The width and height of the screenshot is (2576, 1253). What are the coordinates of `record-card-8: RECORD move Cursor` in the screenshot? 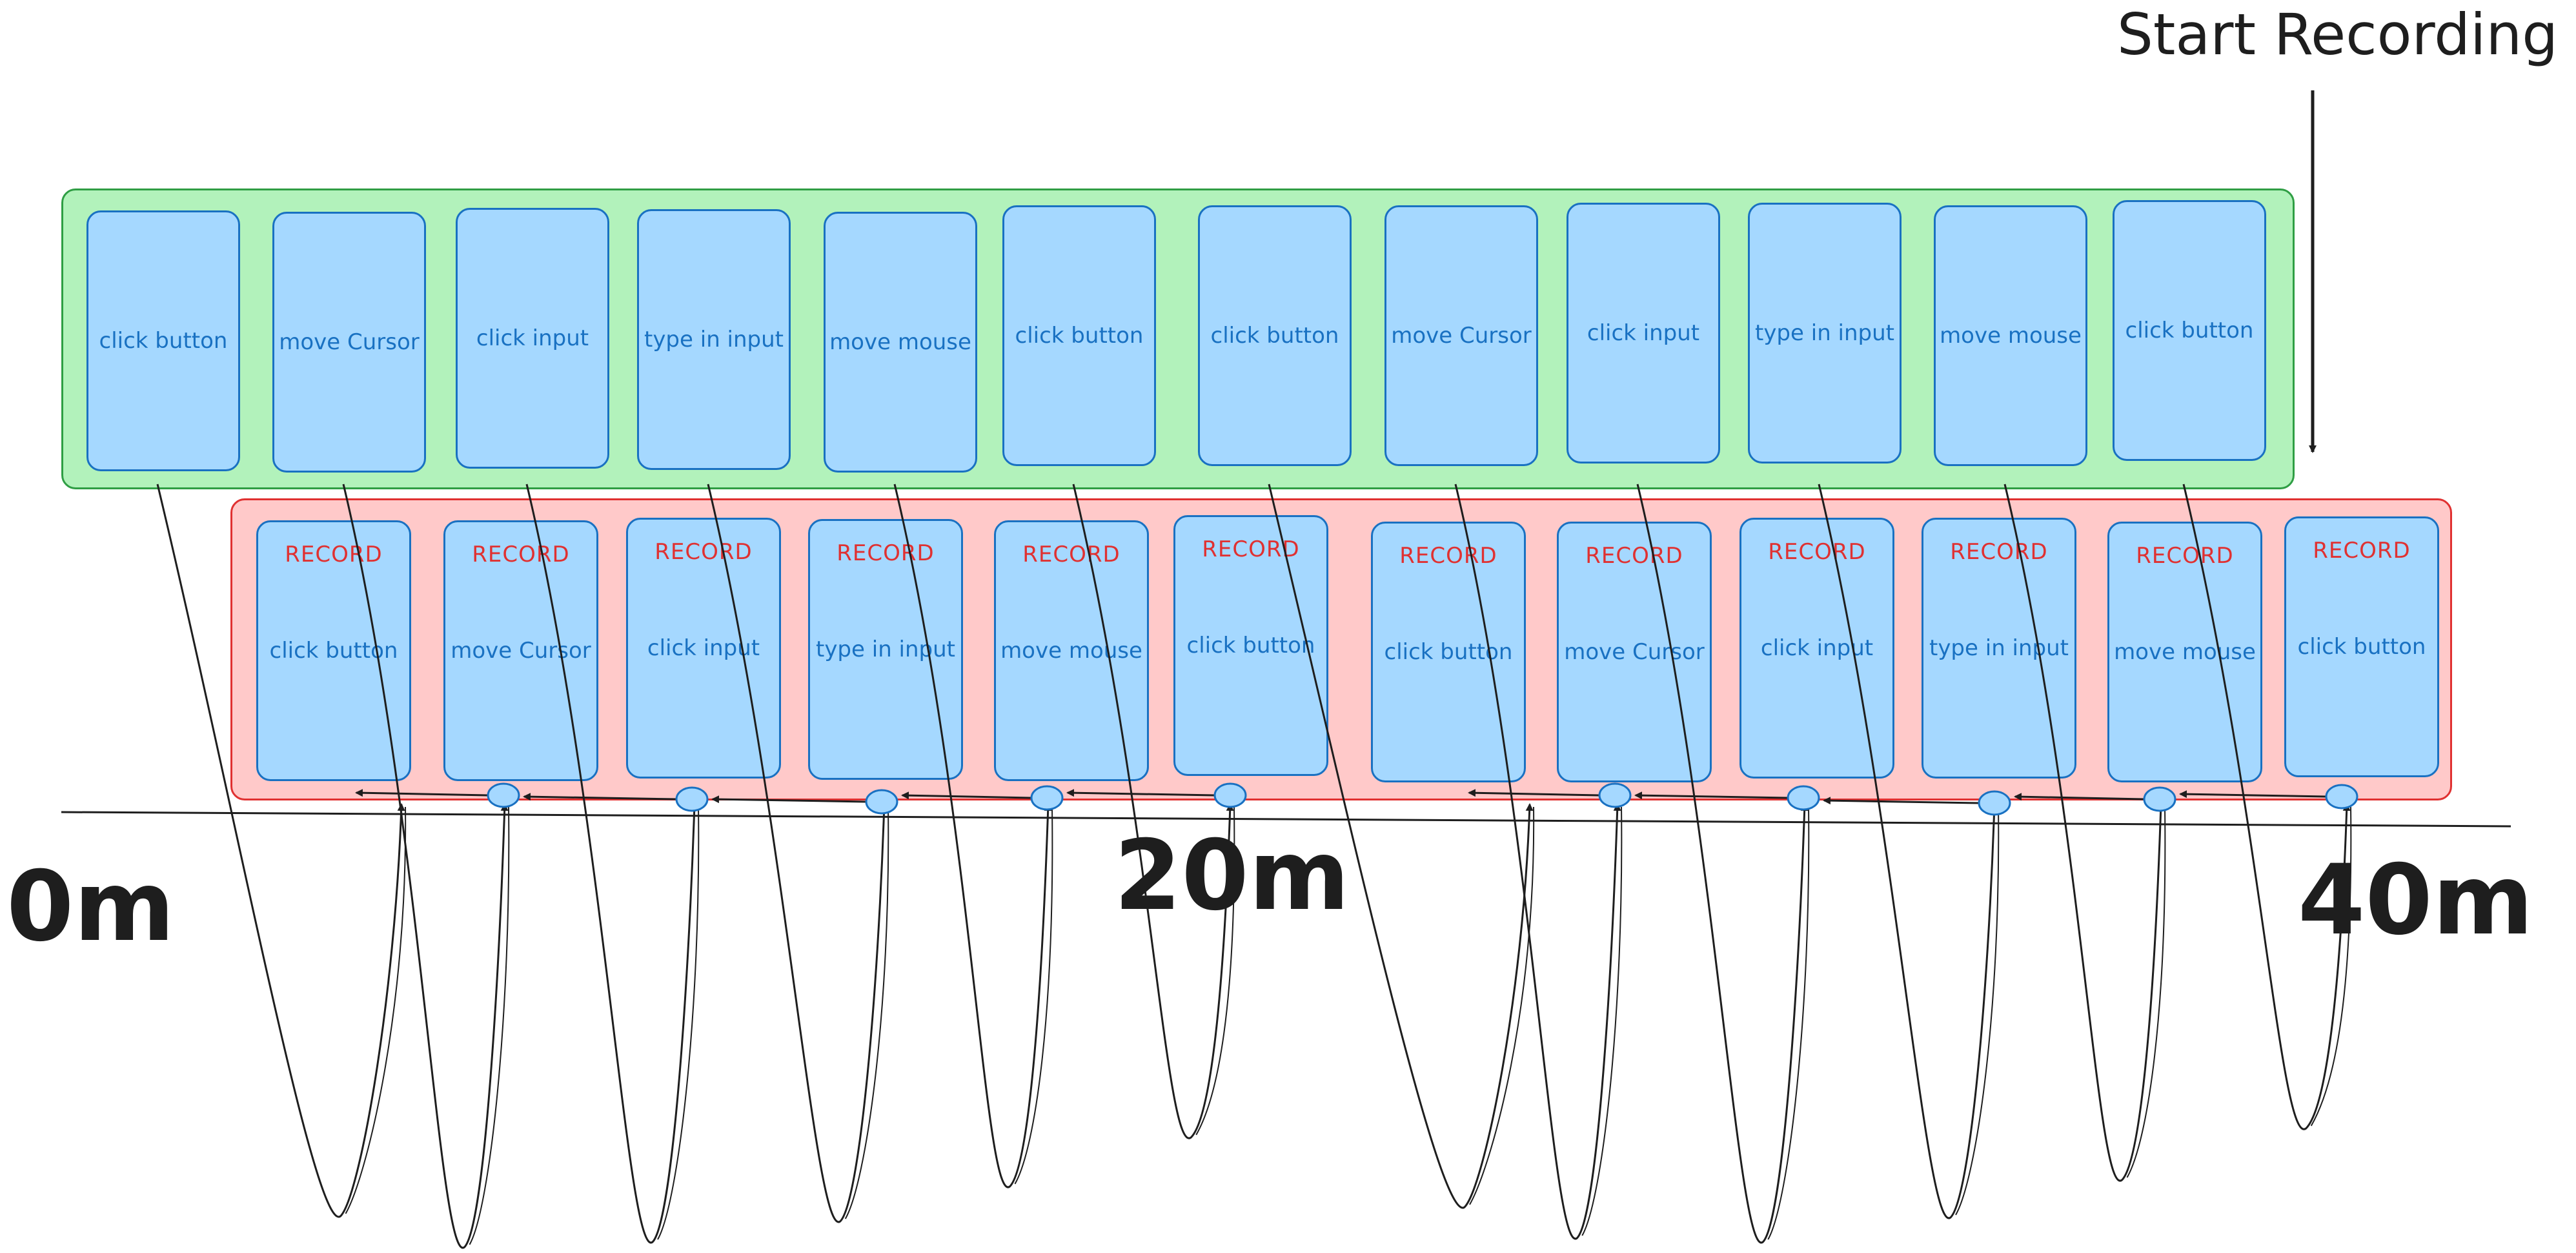 It's located at (1634, 652).